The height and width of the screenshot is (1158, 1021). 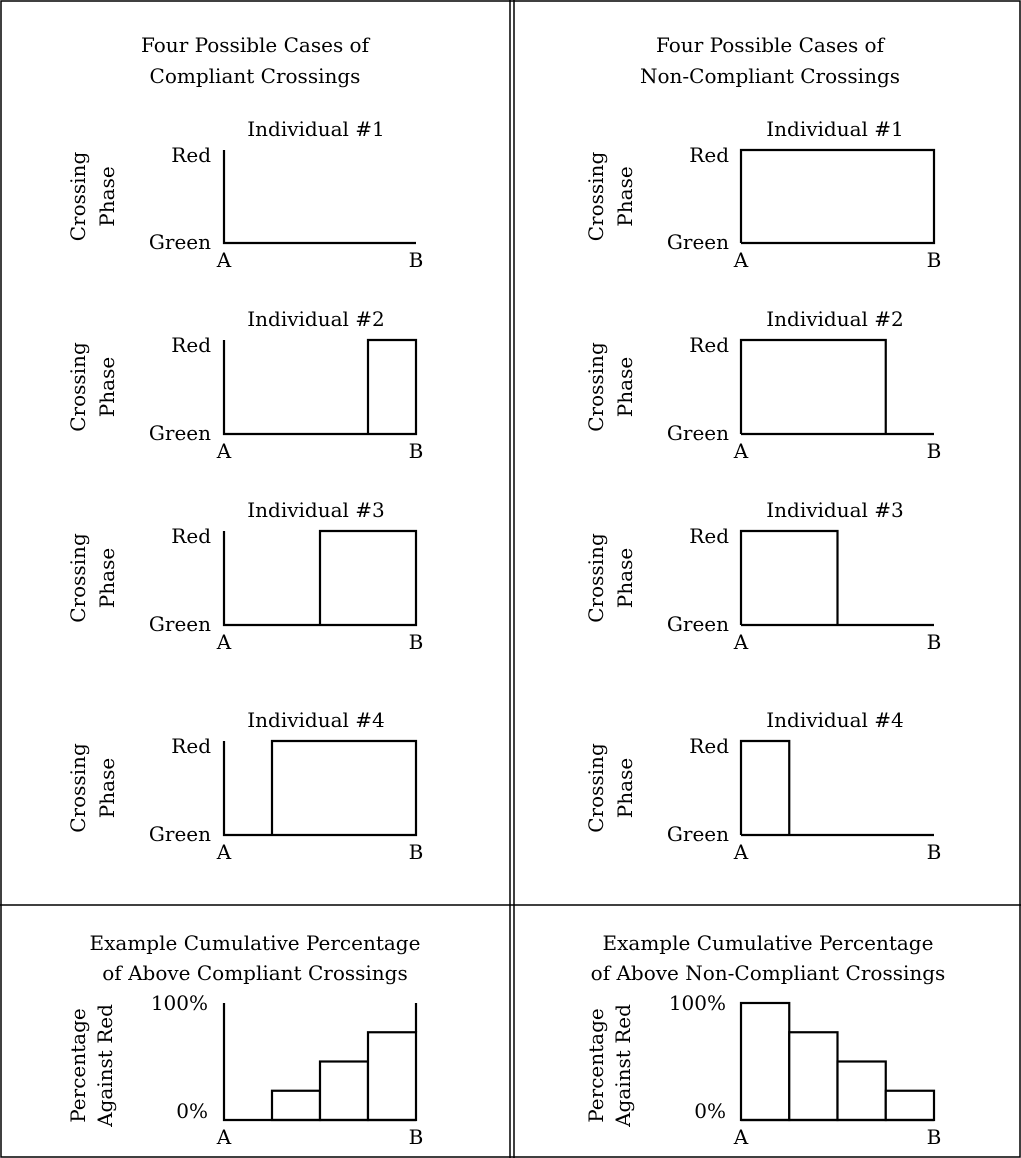 I want to click on compliant-individual-4-trace, so click(x=320, y=788).